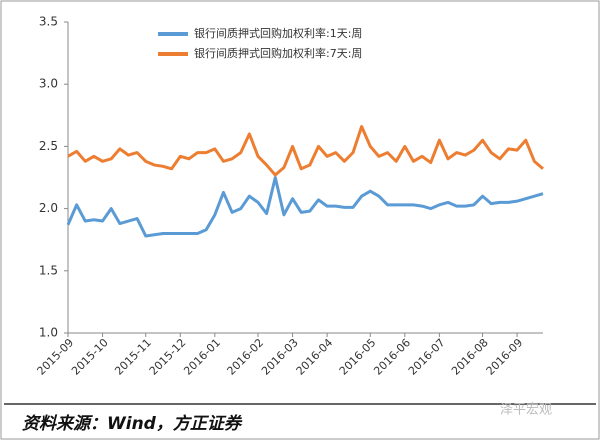  I want to click on x-tick-label: 2016-06, so click(392, 357).